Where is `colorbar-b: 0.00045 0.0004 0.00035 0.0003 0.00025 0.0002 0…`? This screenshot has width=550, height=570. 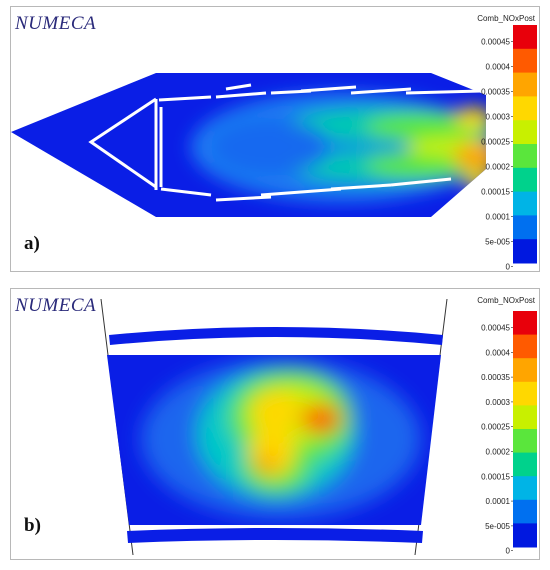 colorbar-b: 0.00045 0.0004 0.00035 0.0003 0.00025 0.0002 0… is located at coordinates (509, 433).